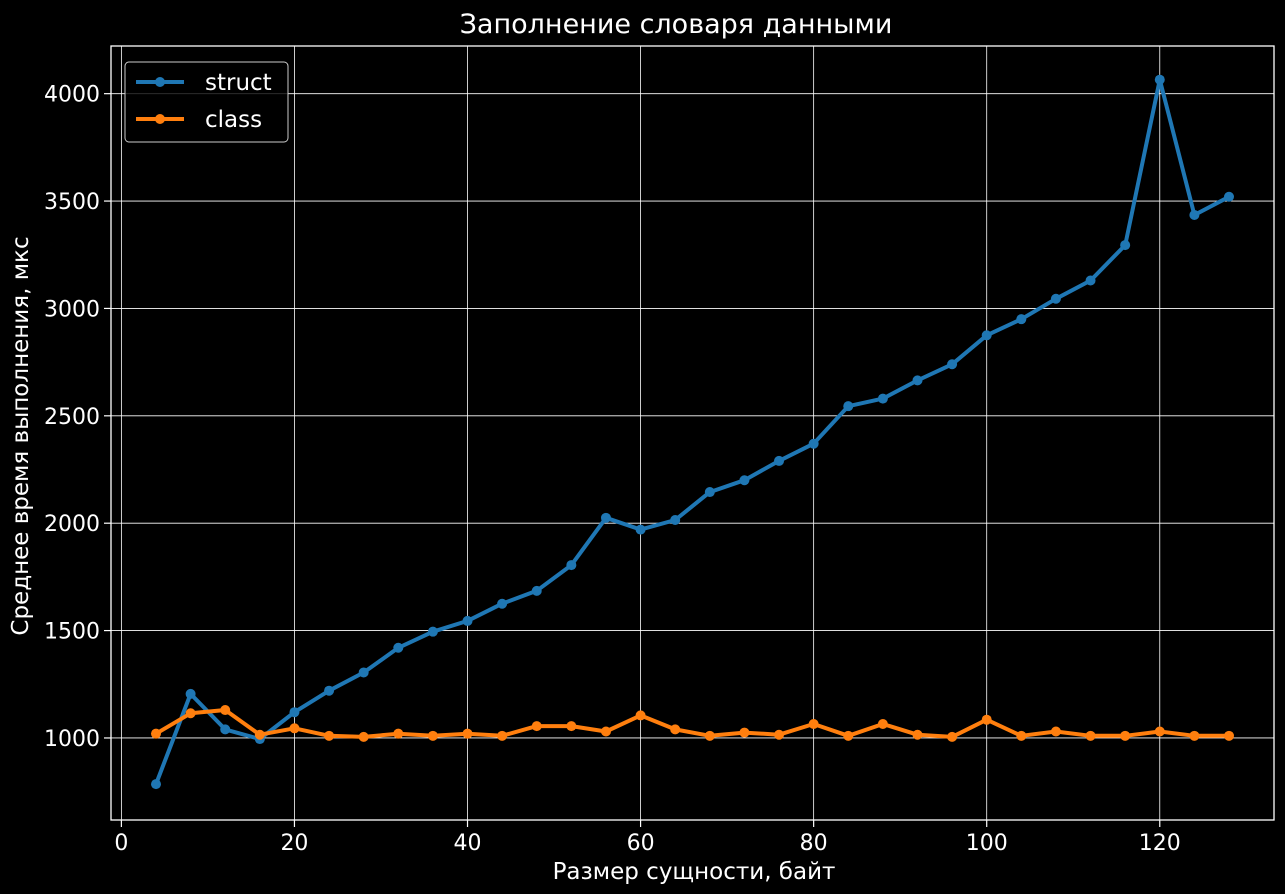 The height and width of the screenshot is (894, 1285). What do you see at coordinates (987, 843) in the screenshot?
I see `x-tick-label: 100` at bounding box center [987, 843].